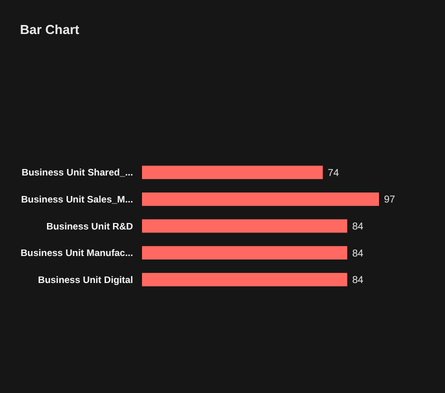 This screenshot has height=393, width=445. What do you see at coordinates (85, 280) in the screenshot?
I see `y-tick-label: Business Unit Digital` at bounding box center [85, 280].